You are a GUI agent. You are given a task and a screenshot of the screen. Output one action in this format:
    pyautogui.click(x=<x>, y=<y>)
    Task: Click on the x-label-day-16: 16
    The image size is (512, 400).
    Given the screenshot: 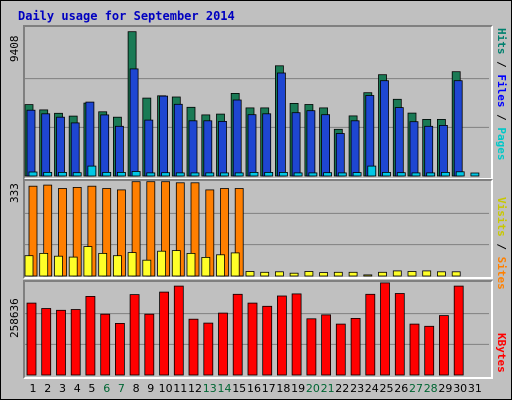 What is the action you would take?
    pyautogui.click(x=254, y=388)
    